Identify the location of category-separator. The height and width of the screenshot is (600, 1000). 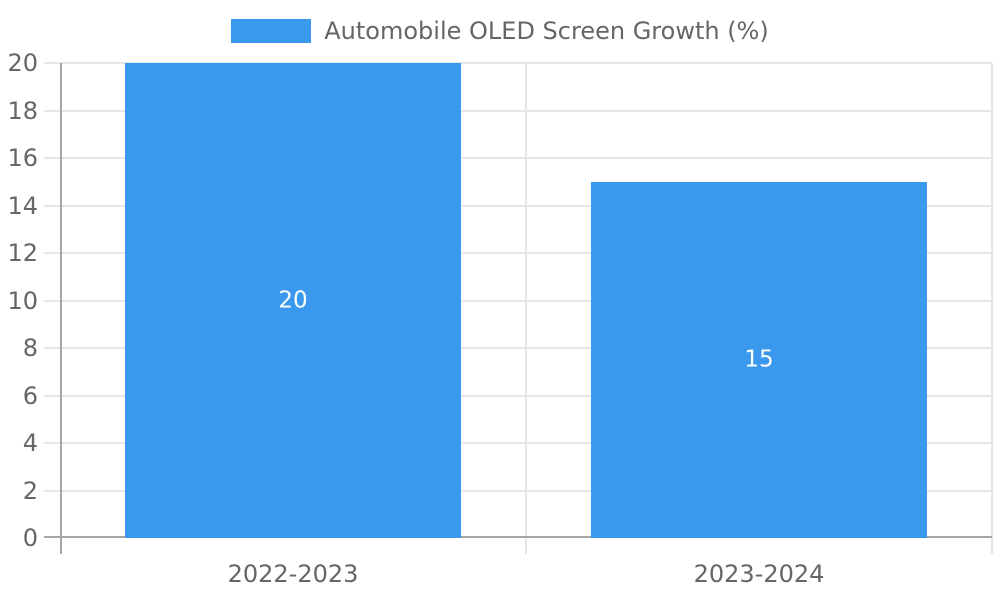
(526, 308).